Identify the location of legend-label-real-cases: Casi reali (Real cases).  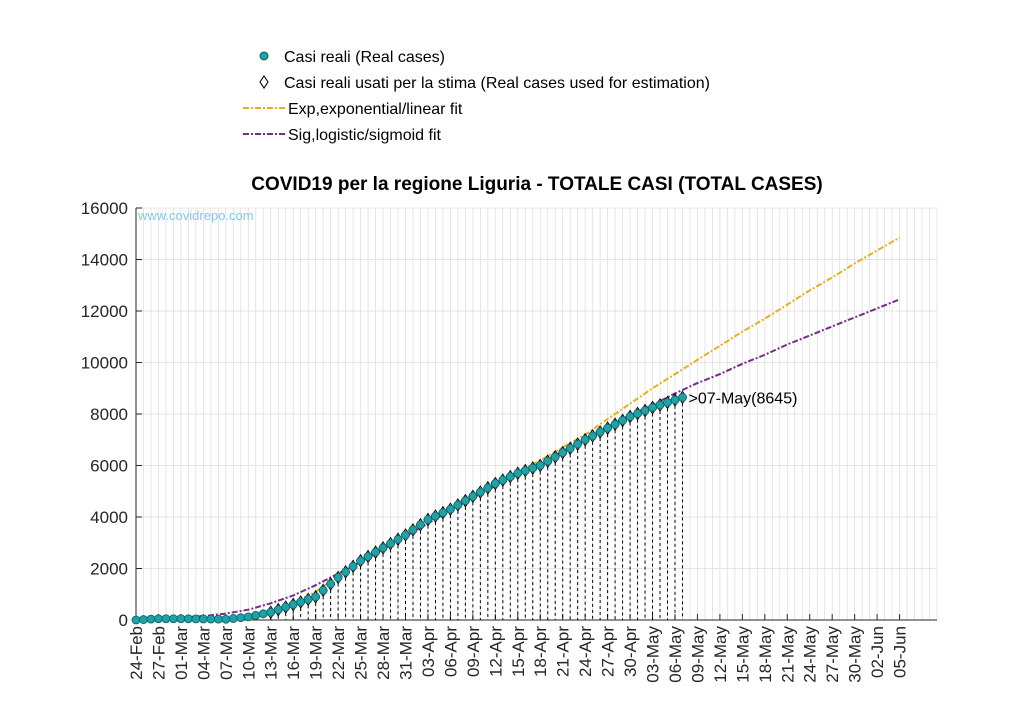
(364, 57).